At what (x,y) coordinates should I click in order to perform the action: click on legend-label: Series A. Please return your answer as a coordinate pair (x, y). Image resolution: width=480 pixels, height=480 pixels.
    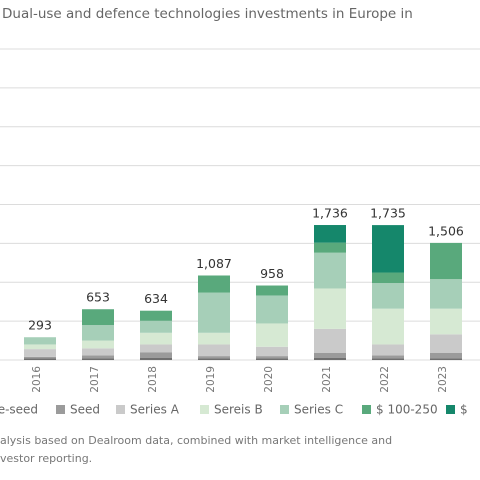
    Looking at the image, I should click on (155, 410).